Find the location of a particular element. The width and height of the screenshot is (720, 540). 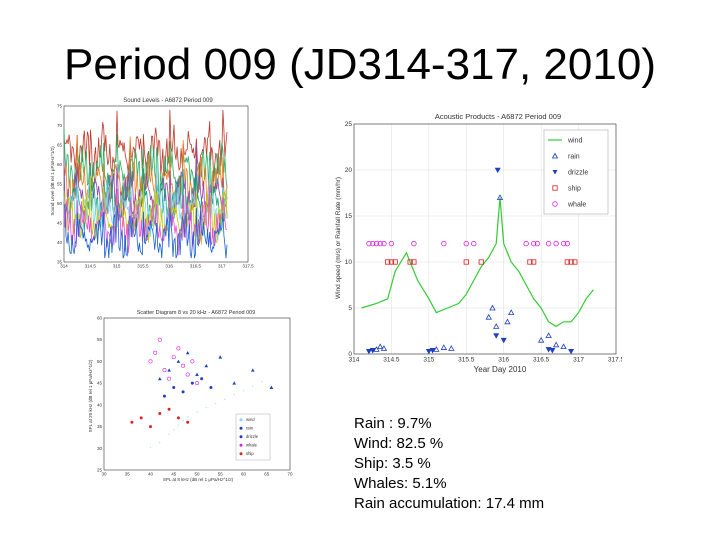

chart-xlabel: Year Day 2010 is located at coordinates (500, 369).